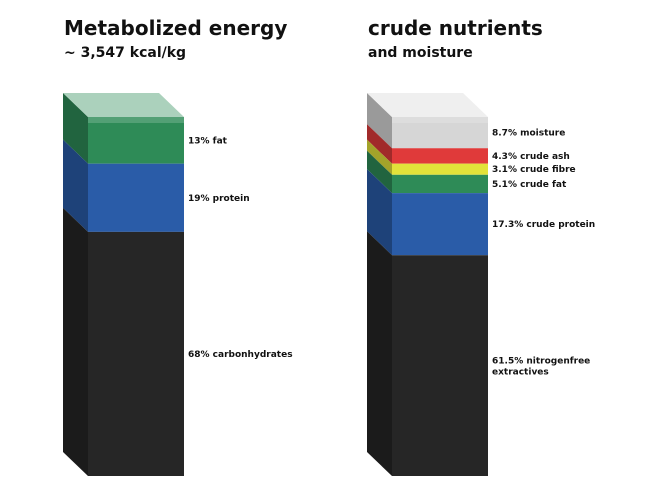  What do you see at coordinates (219, 199) in the screenshot?
I see `data-label: 19% protein` at bounding box center [219, 199].